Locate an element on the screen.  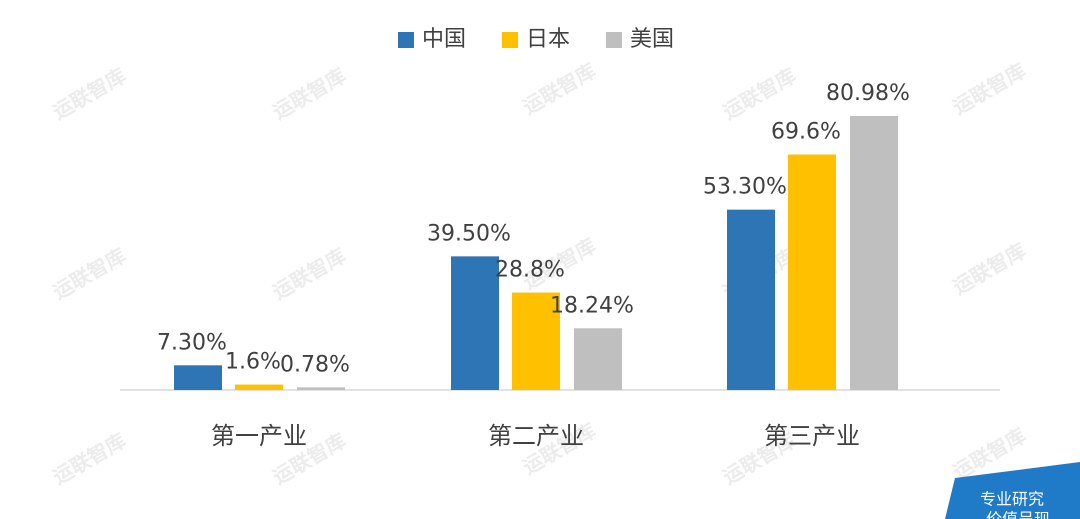
badge is located at coordinates (1012, 490).